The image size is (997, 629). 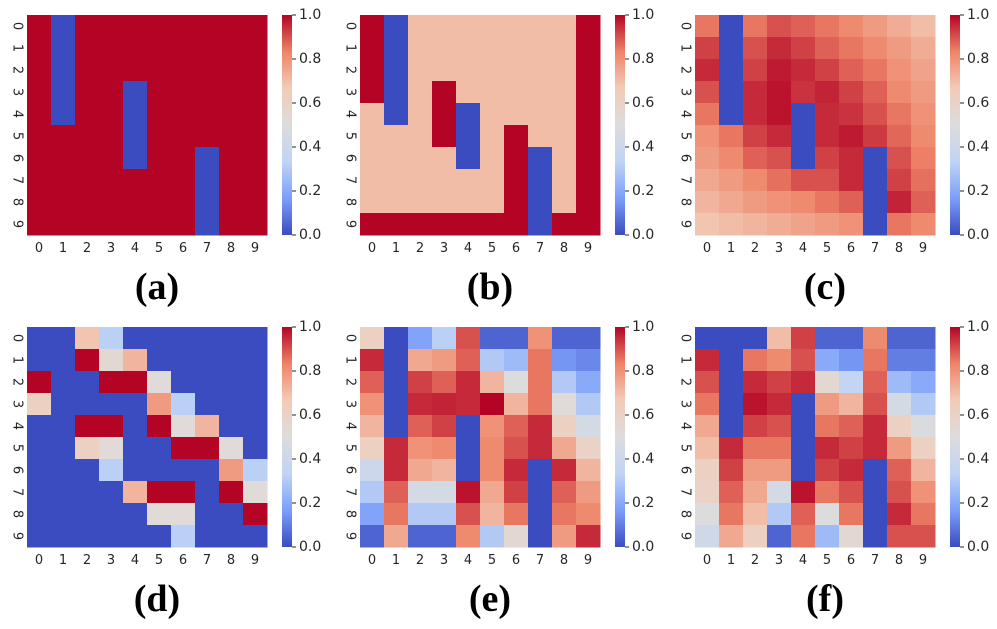 What do you see at coordinates (17, 114) in the screenshot?
I see `y-tick-label: 4` at bounding box center [17, 114].